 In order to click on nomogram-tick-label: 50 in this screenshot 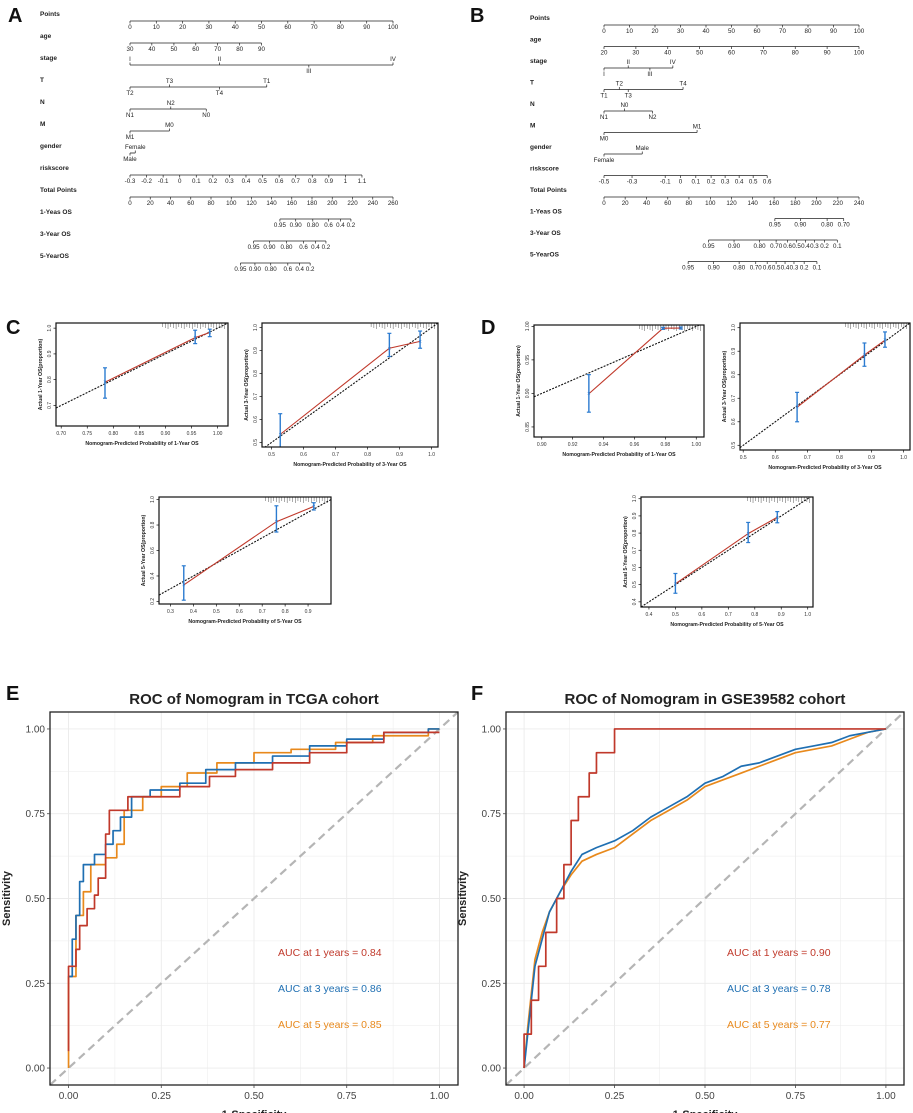, I will do `click(731, 31)`.